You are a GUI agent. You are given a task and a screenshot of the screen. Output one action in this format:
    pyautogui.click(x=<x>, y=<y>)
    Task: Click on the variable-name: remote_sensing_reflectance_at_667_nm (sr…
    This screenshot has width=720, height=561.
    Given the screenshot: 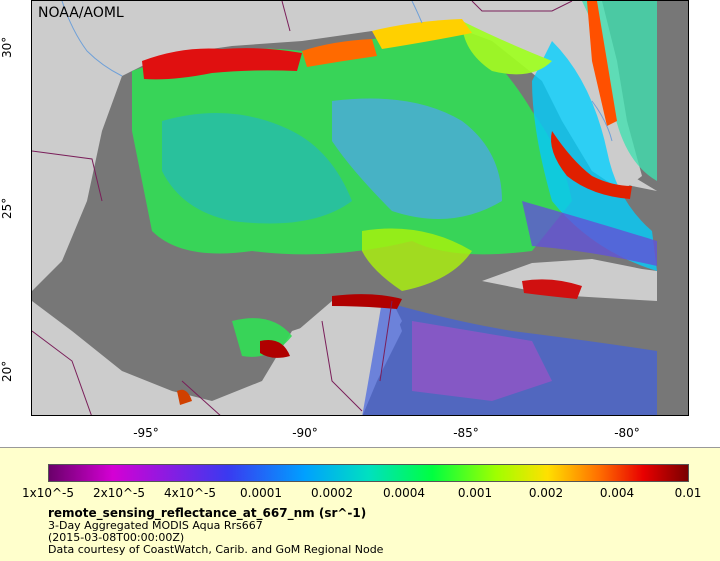 What is the action you would take?
    pyautogui.click(x=207, y=513)
    